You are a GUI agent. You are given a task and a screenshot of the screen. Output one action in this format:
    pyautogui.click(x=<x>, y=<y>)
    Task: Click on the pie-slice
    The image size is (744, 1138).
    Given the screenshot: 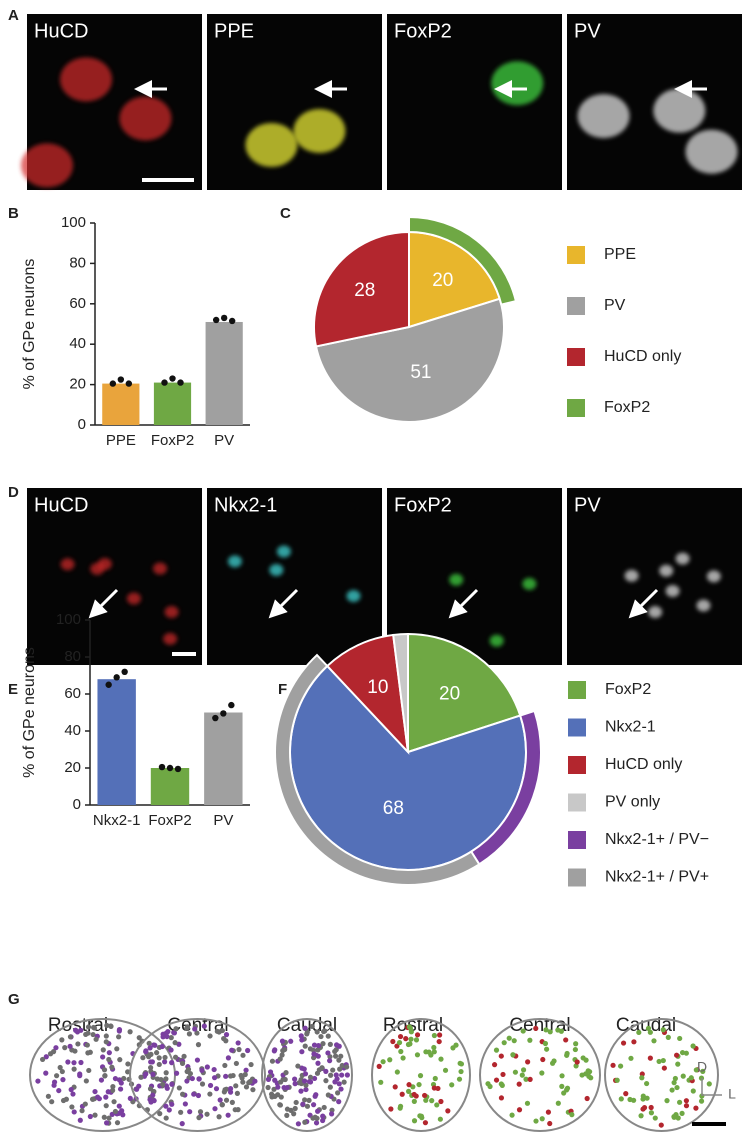 What is the action you would take?
    pyautogui.click(x=400, y=692)
    